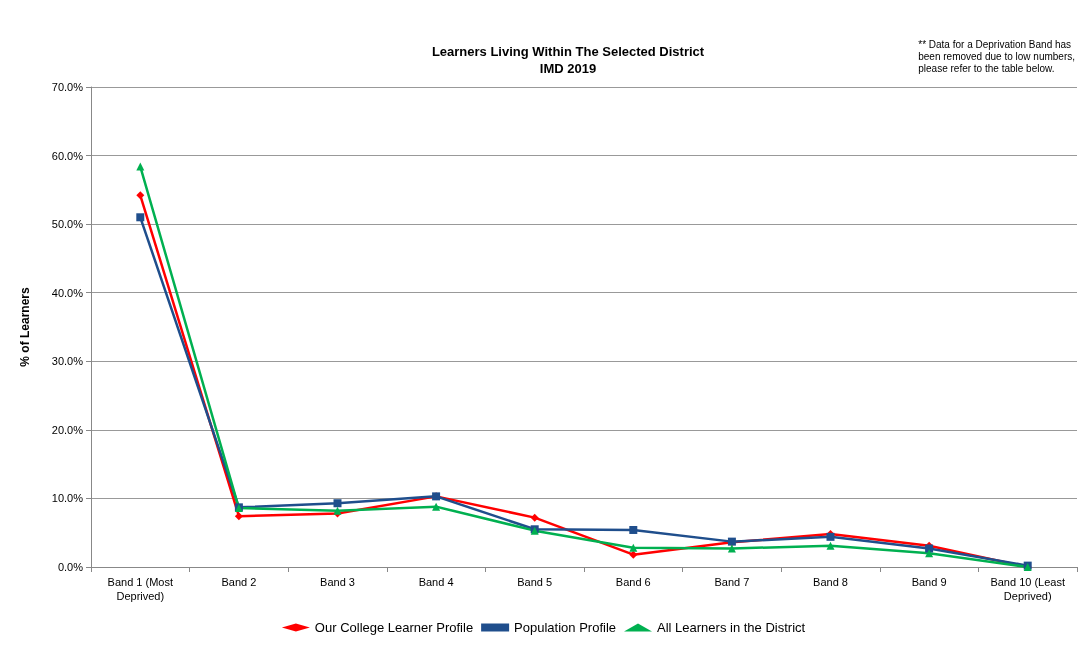  What do you see at coordinates (568, 60) in the screenshot?
I see `chart-title: Learners Living Within The Selected District IMD 2019` at bounding box center [568, 60].